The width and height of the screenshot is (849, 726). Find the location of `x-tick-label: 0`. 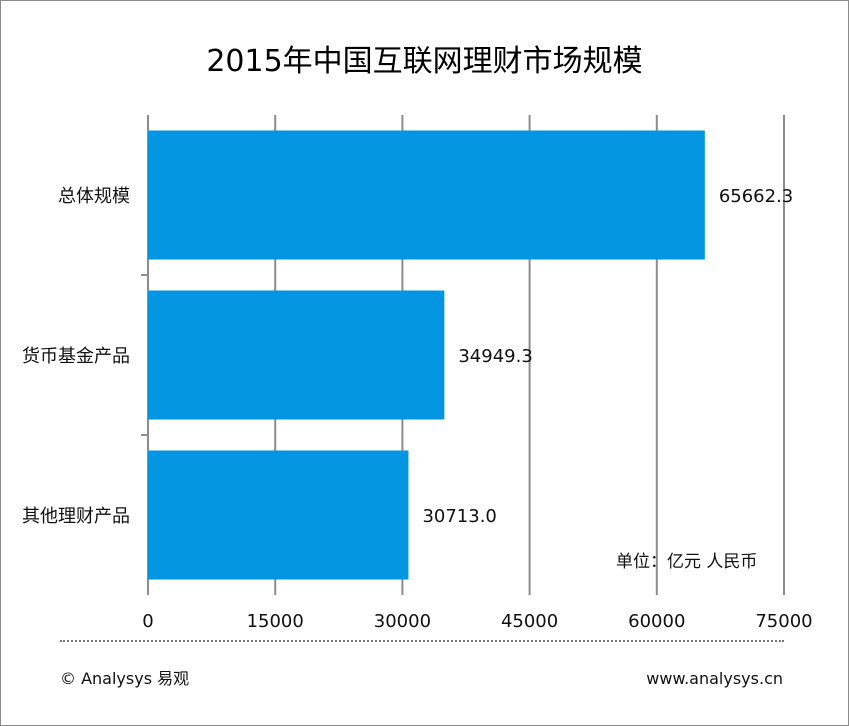

x-tick-label: 0 is located at coordinates (147, 621).